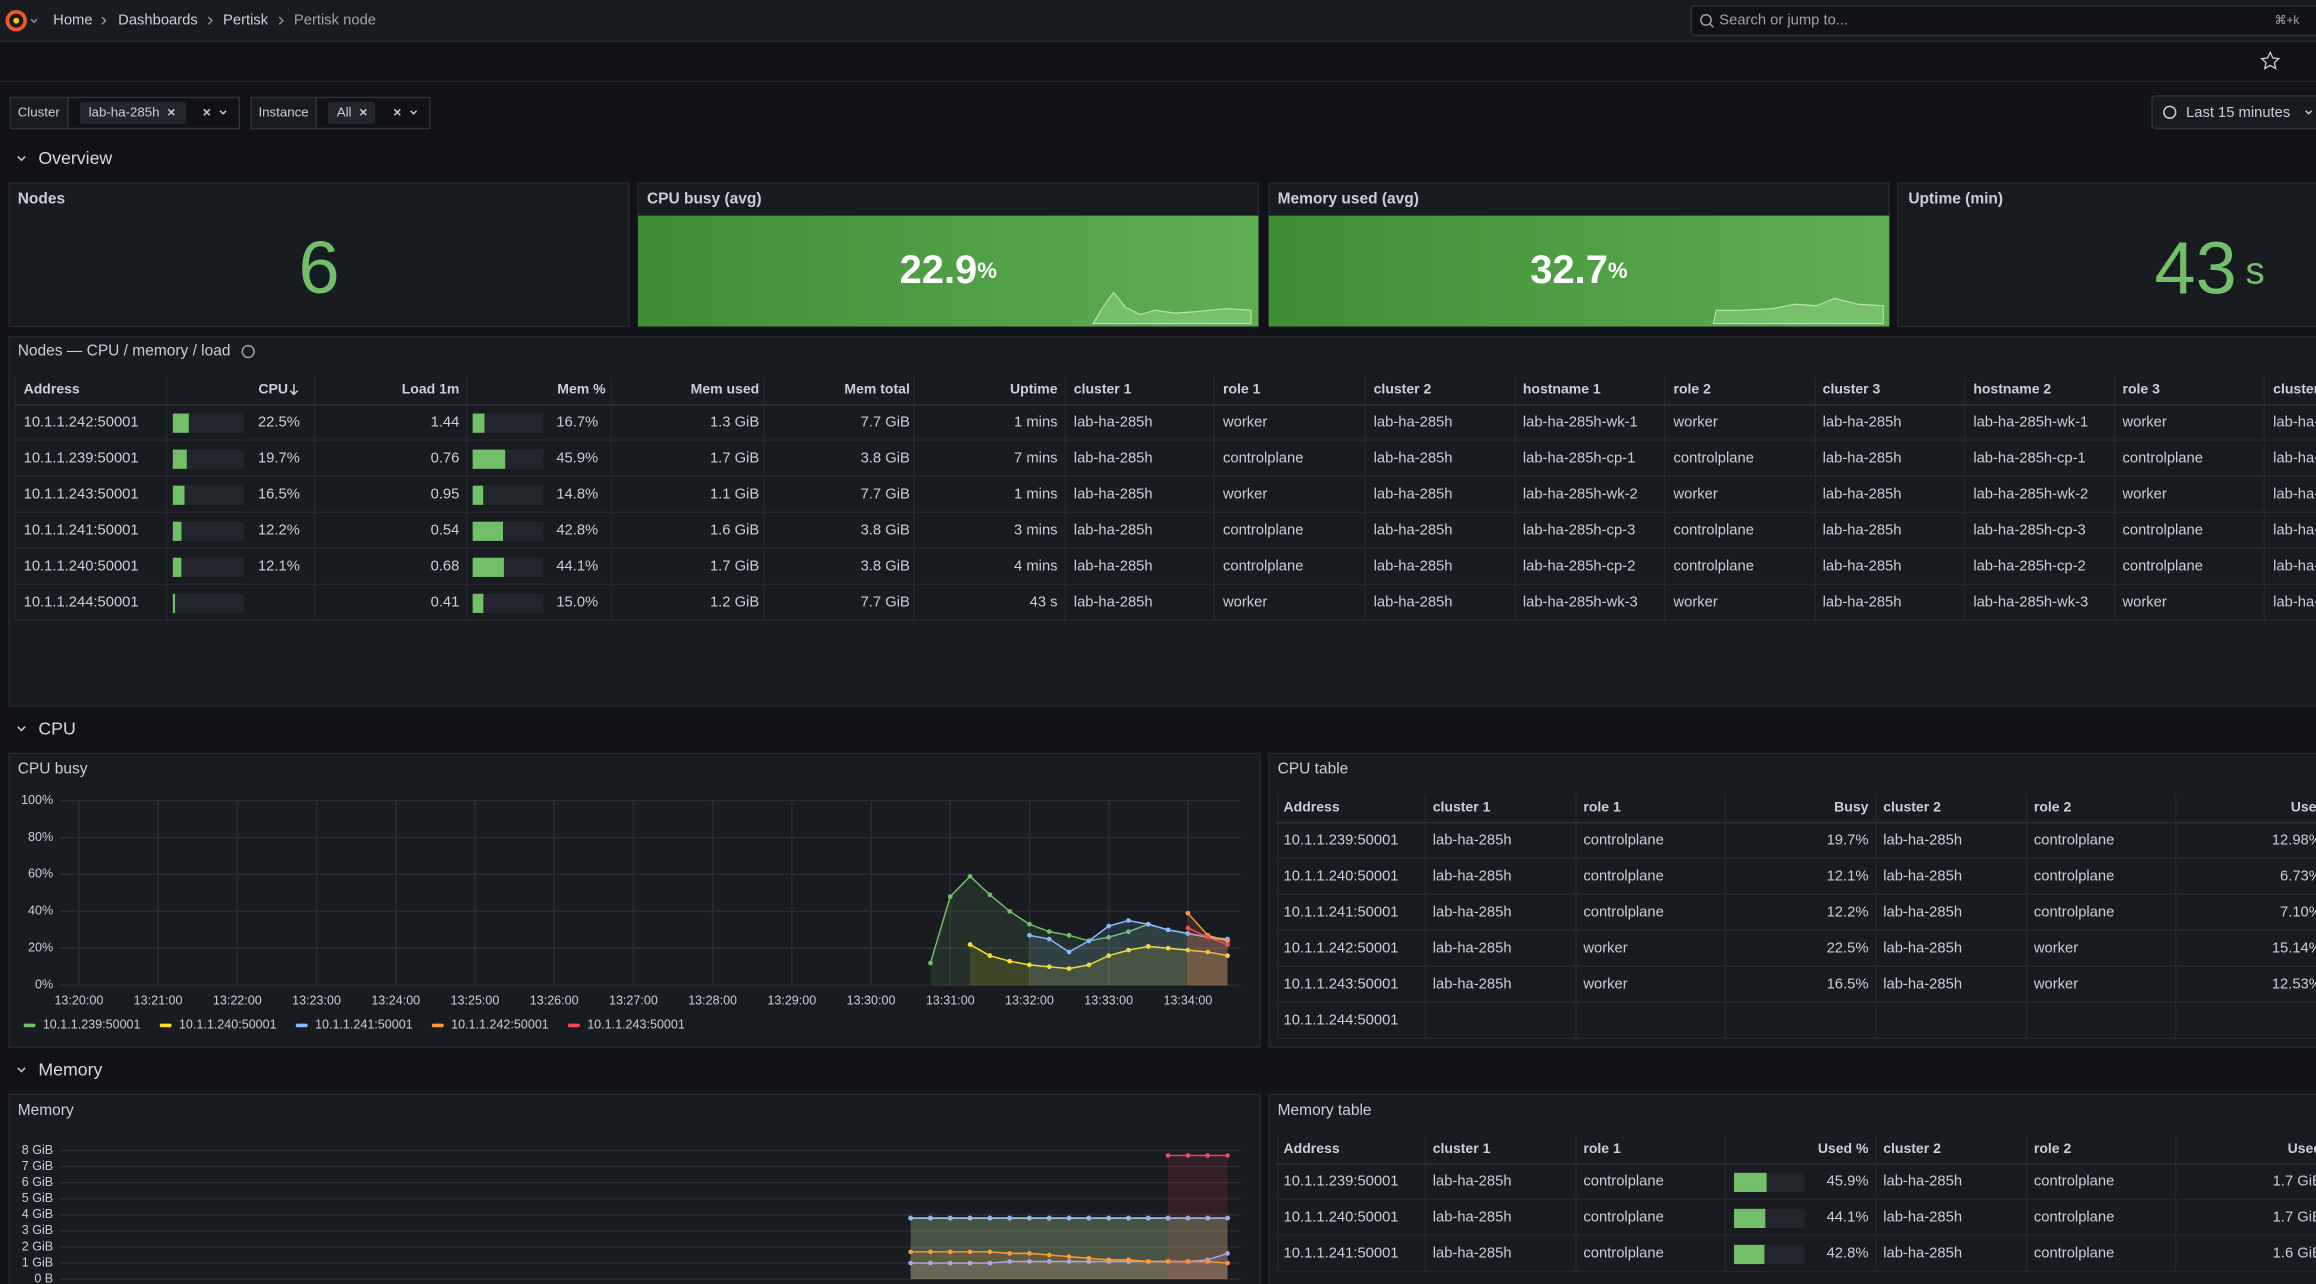 The image size is (2316, 1284). I want to click on table-cell: 10.1.1.242:50001, so click(1341, 948).